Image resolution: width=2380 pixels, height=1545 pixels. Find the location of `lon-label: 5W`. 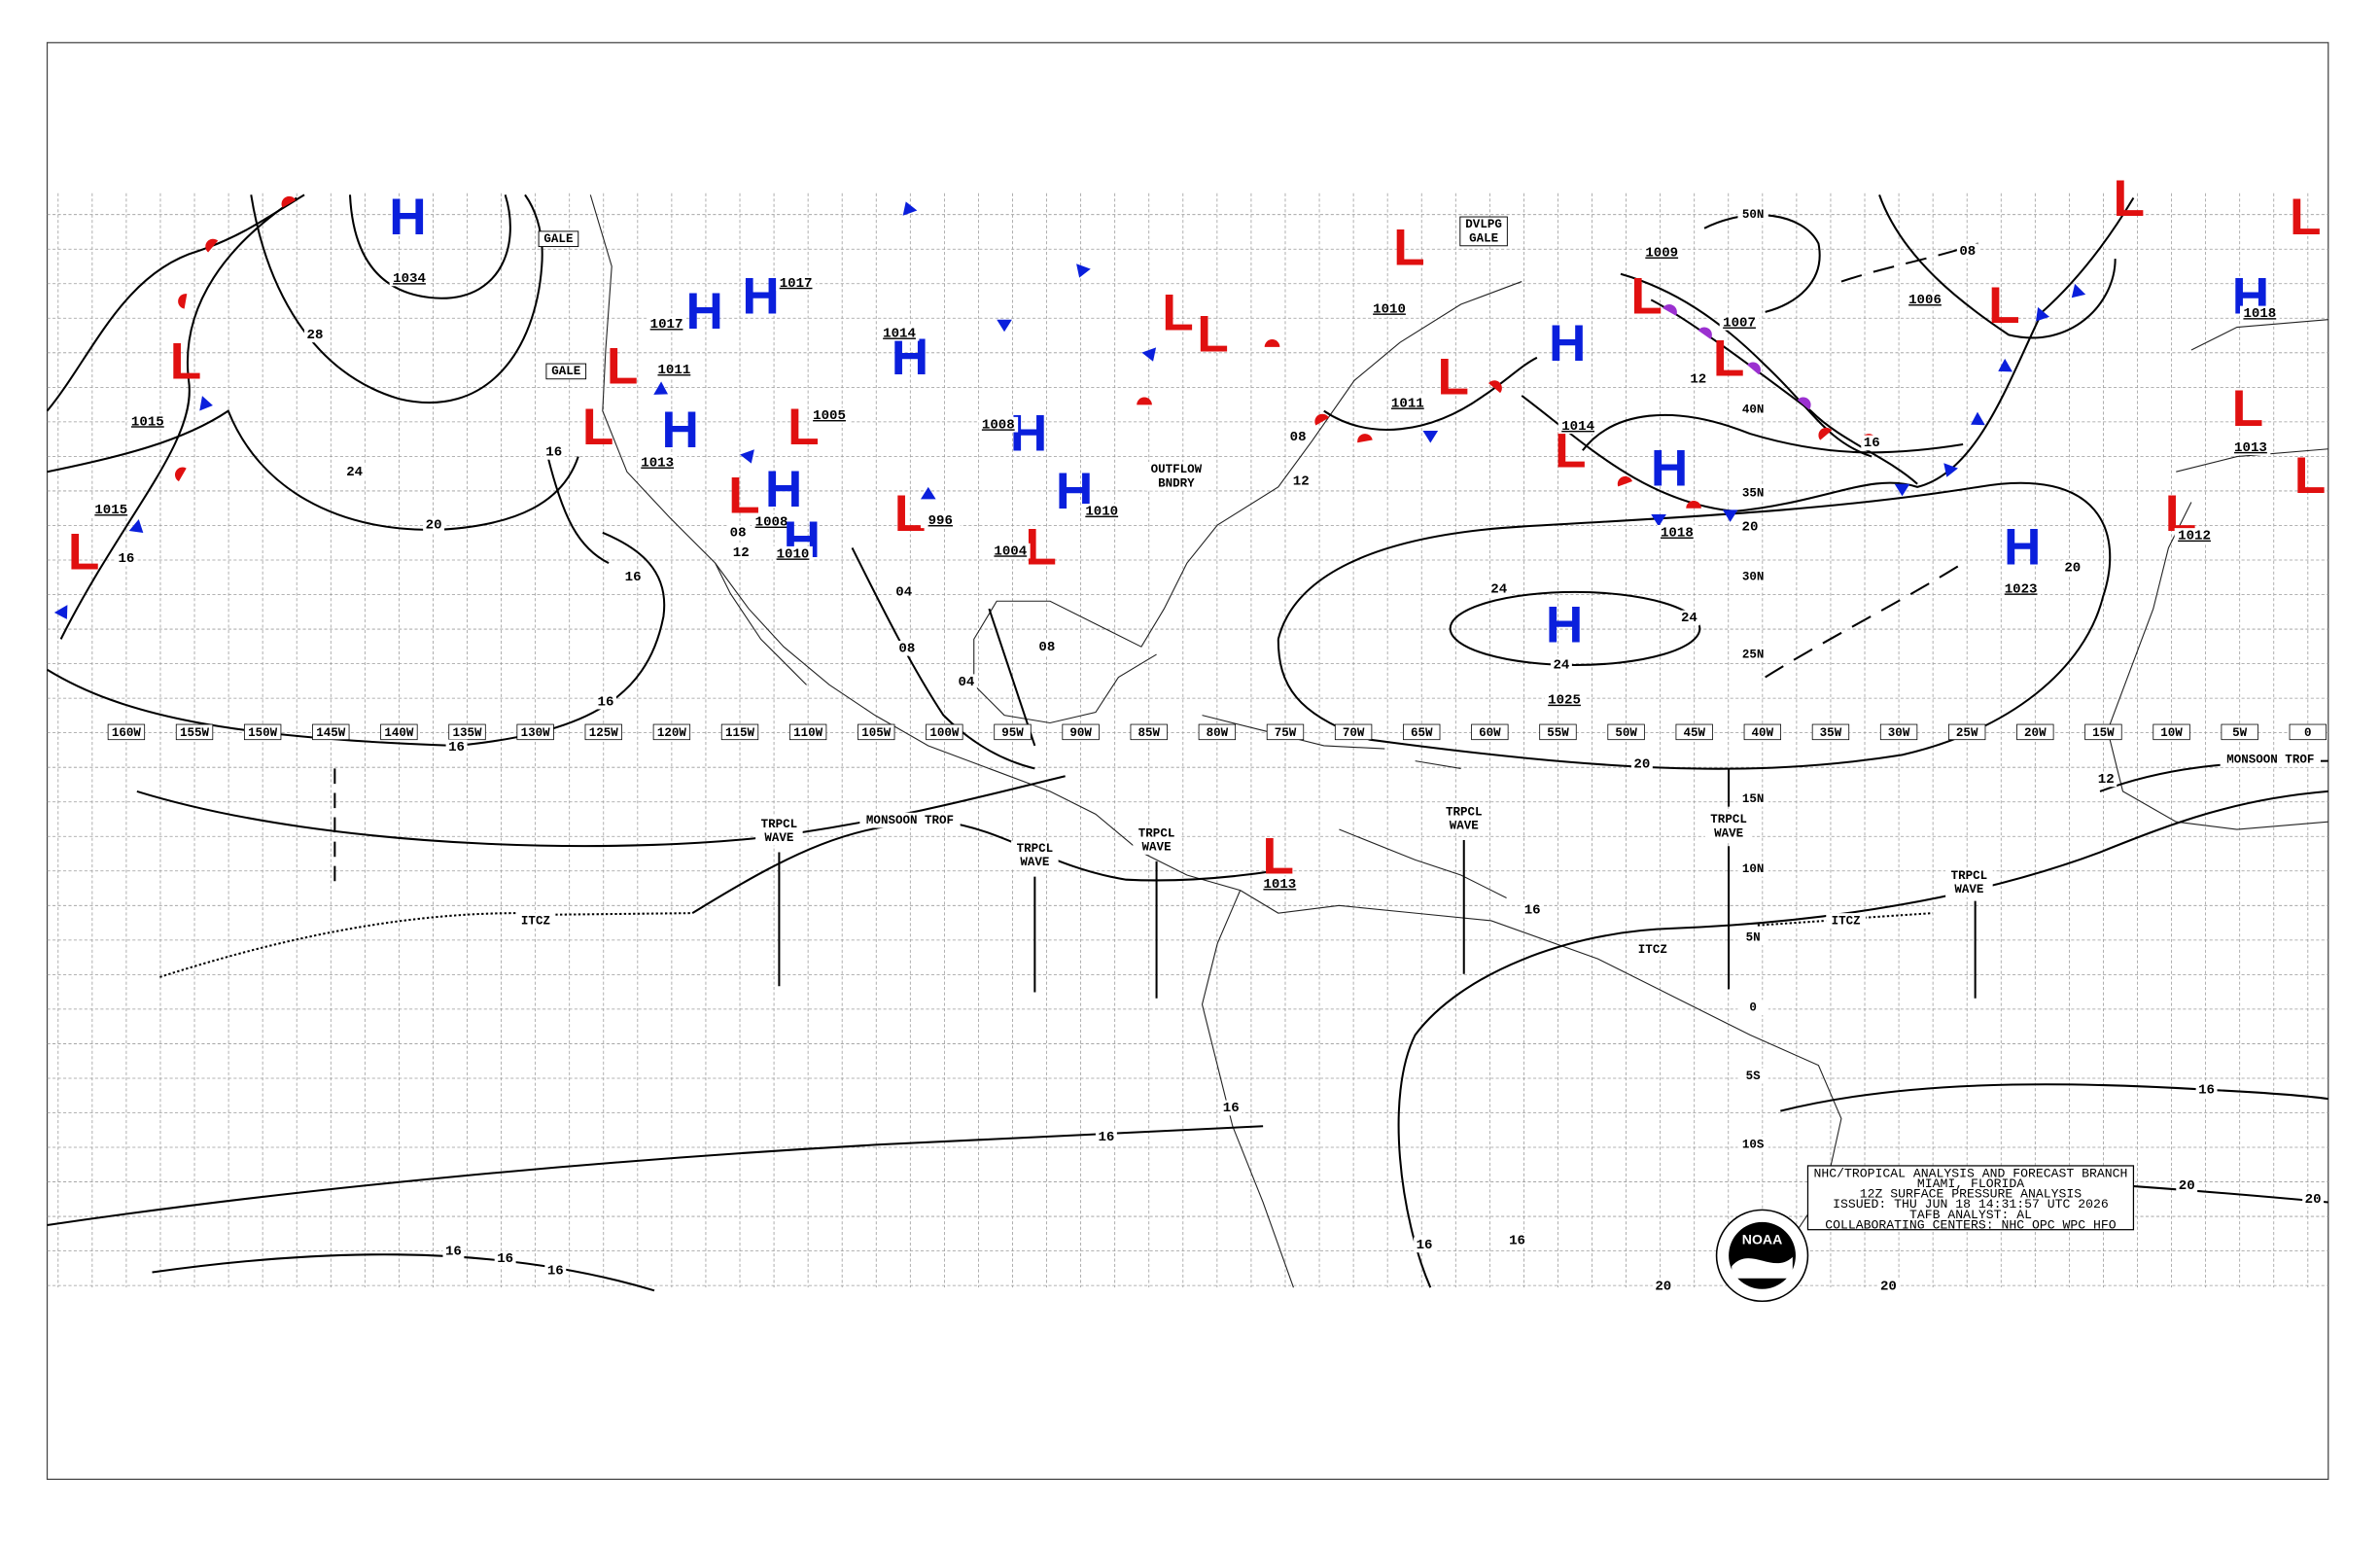

lon-label: 5W is located at coordinates (2240, 733).